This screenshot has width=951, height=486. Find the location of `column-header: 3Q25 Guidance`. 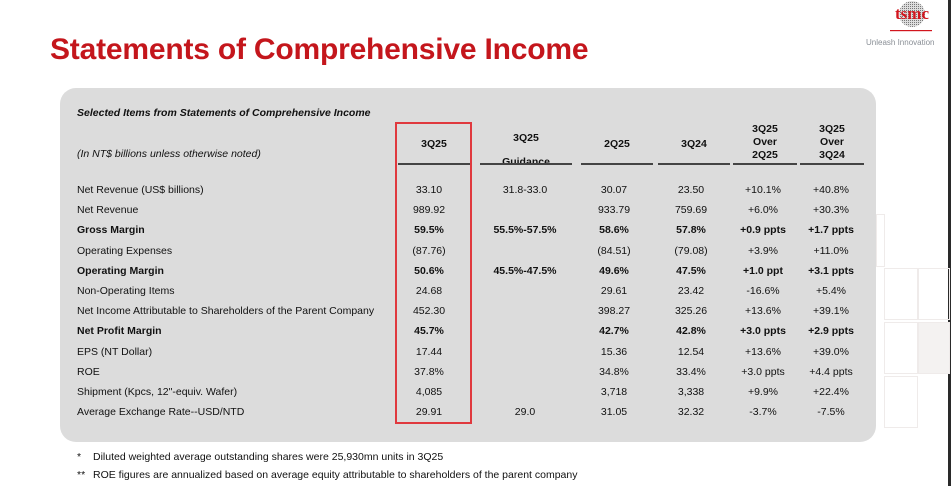

column-header: 3Q25 Guidance is located at coordinates (526, 150).